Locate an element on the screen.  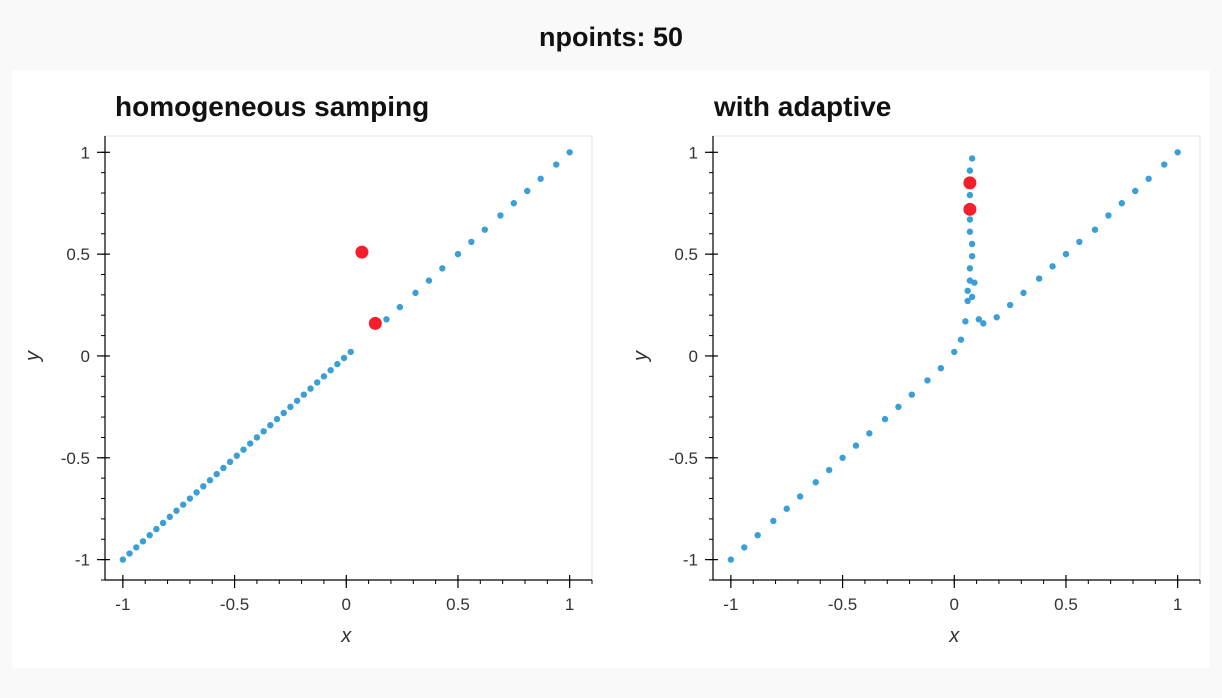
chart-title: with adaptive is located at coordinates (802, 106).